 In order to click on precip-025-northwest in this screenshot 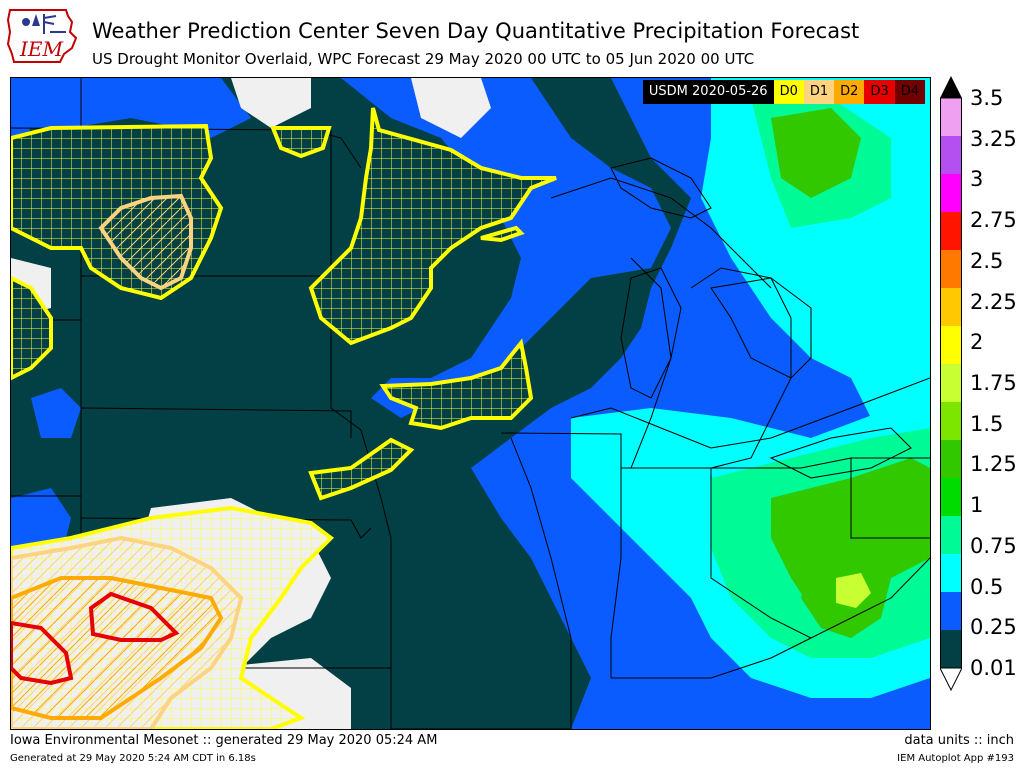, I will do `click(131, 118)`.